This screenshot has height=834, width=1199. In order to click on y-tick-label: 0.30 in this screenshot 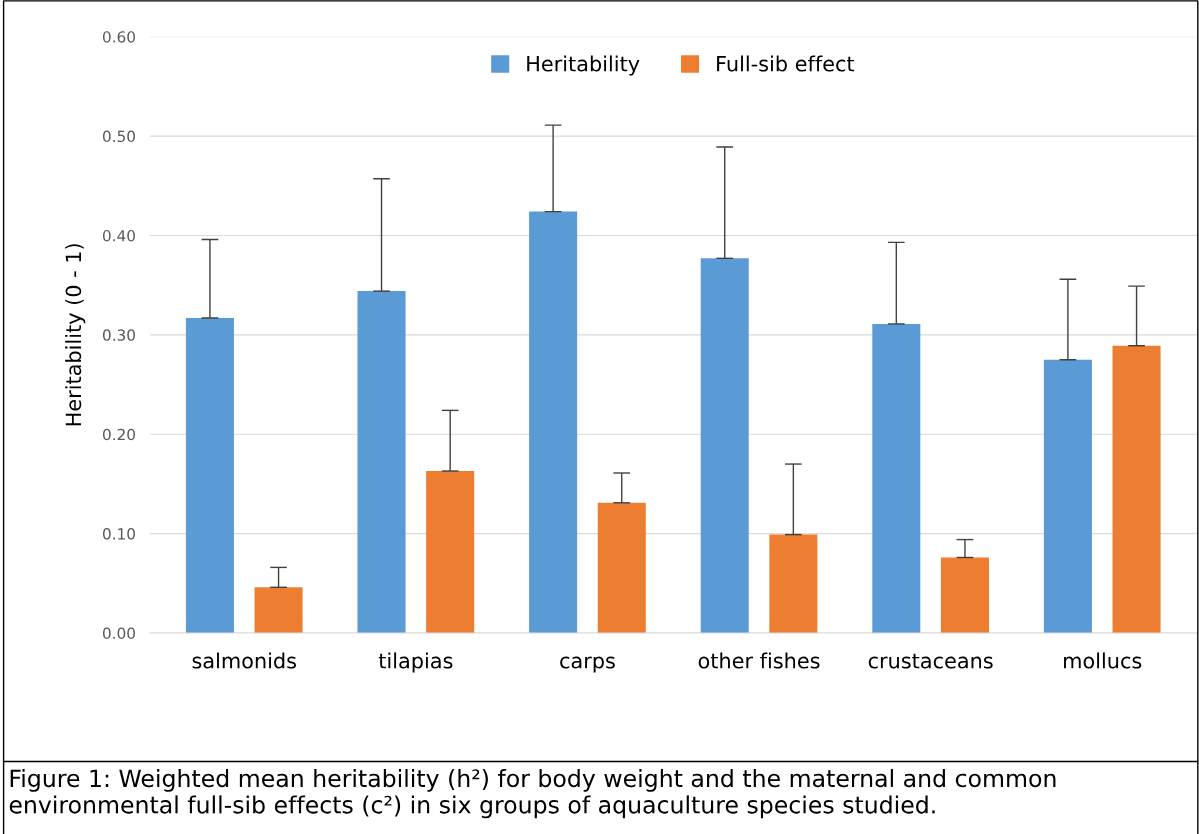, I will do `click(118, 335)`.